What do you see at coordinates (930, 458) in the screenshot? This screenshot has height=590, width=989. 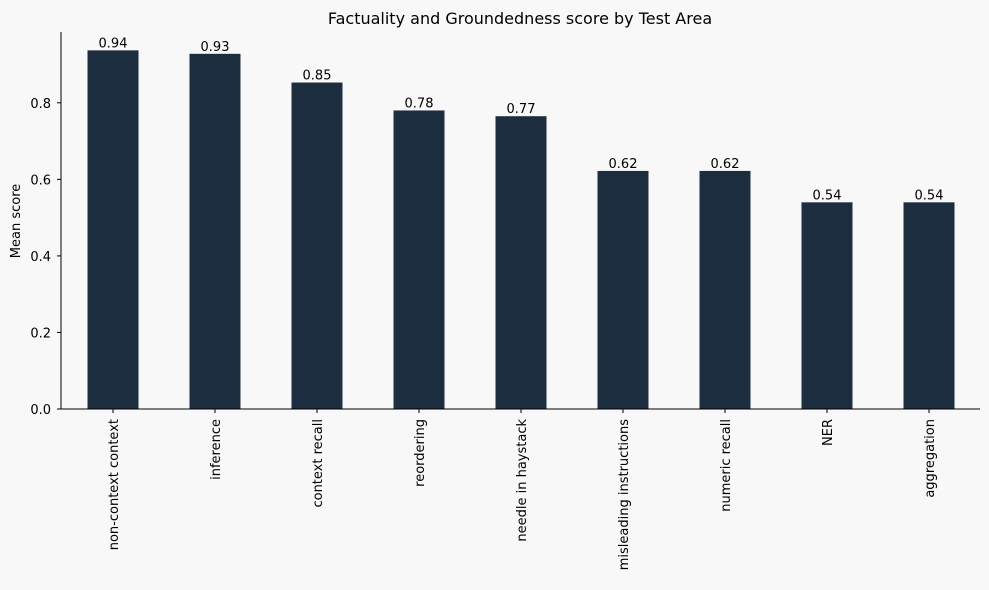 I see `x-tick-label: aggregation` at bounding box center [930, 458].